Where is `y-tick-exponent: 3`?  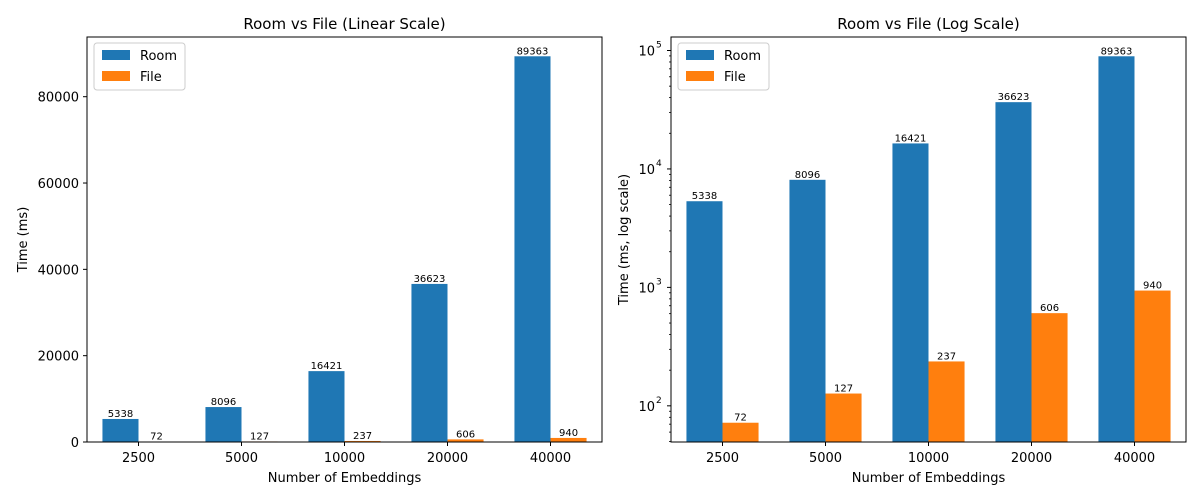 y-tick-exponent: 3 is located at coordinates (659, 282).